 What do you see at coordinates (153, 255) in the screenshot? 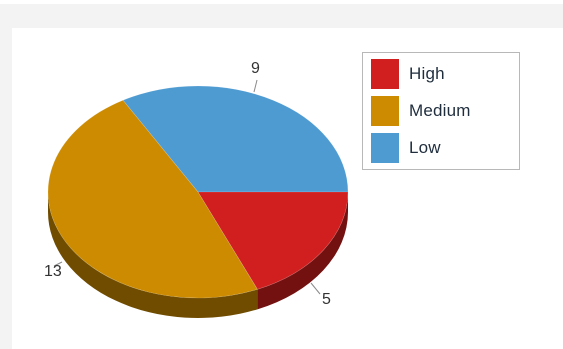
I see `pie-side-medium` at bounding box center [153, 255].